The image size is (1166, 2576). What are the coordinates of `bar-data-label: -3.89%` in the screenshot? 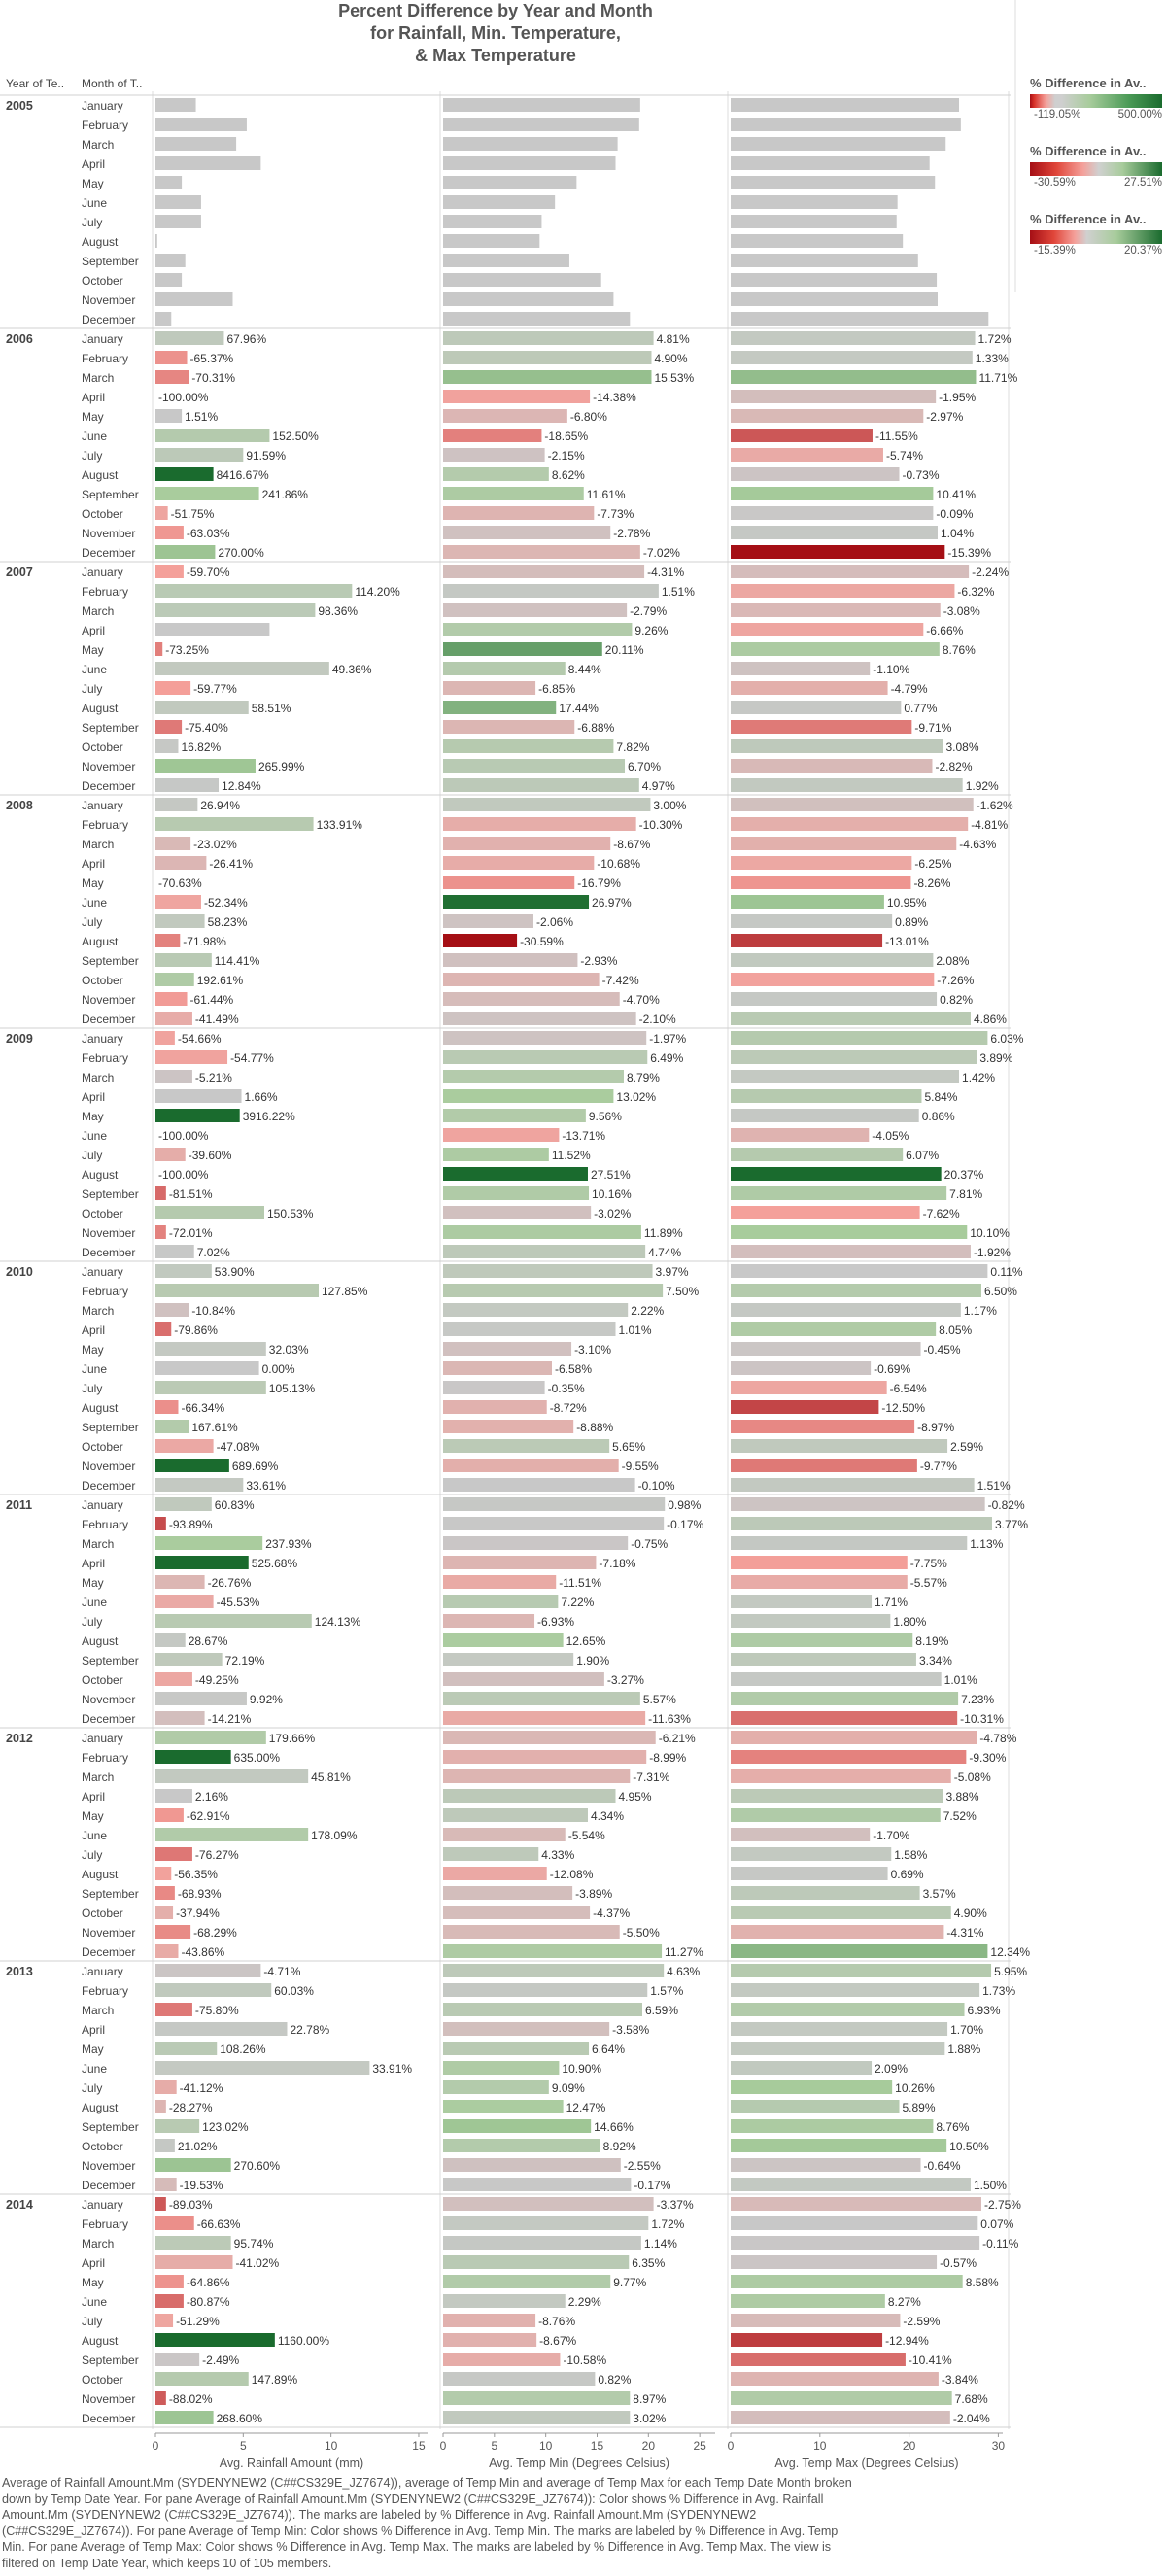 It's located at (593, 1894).